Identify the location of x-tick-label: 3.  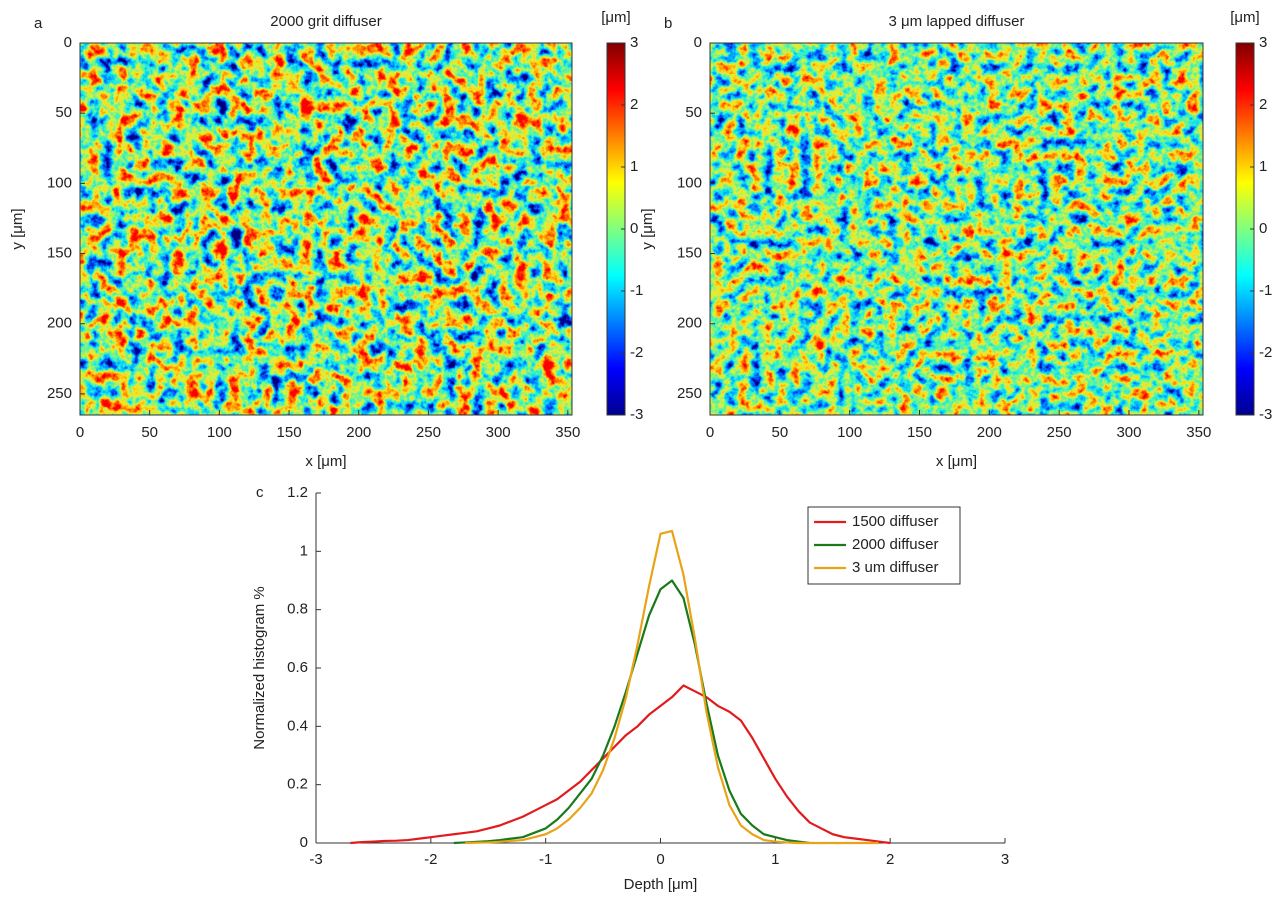
(1005, 859).